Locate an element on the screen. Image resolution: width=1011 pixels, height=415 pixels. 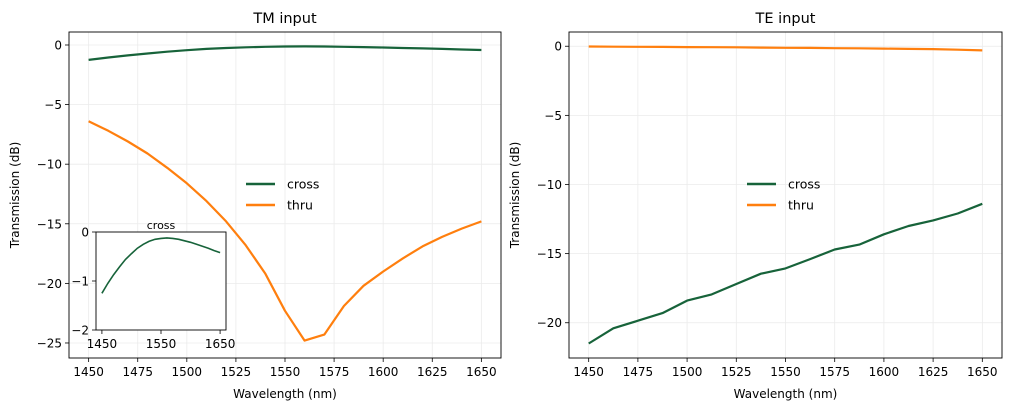
inset-x-tick-label: 1450 is located at coordinates (102, 344).